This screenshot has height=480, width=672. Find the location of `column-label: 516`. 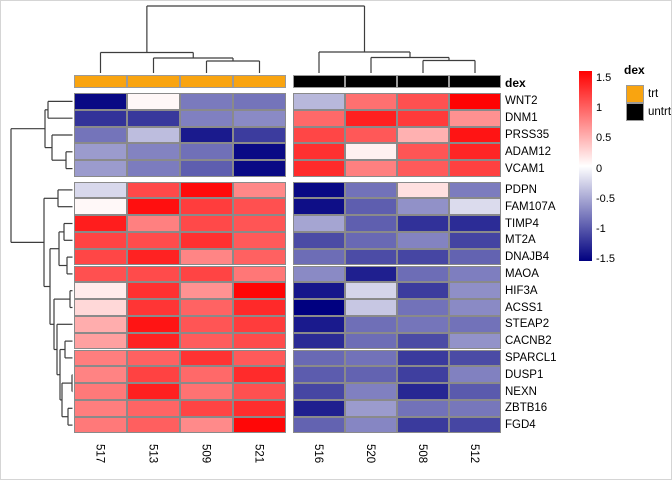

column-label: 516 is located at coordinates (318, 454).